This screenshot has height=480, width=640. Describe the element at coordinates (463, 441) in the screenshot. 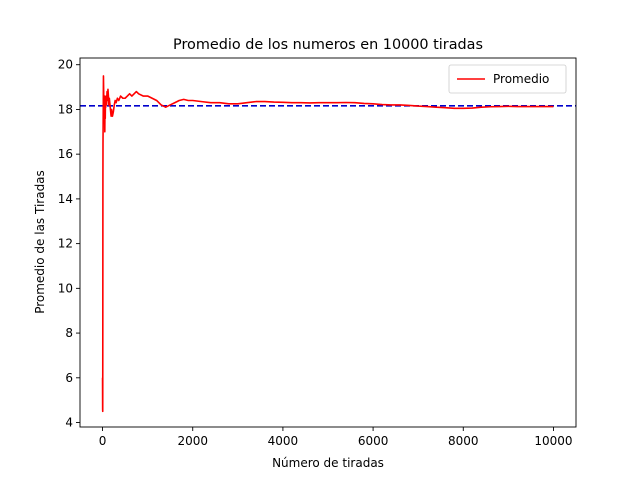

I see `x-tick-label-4: 8000` at that location.